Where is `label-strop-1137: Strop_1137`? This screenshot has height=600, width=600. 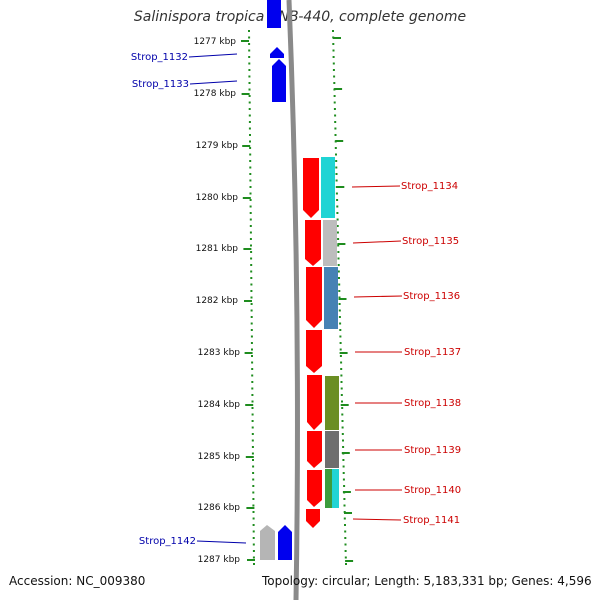
label-strop-1137: Strop_1137 is located at coordinates (432, 352).